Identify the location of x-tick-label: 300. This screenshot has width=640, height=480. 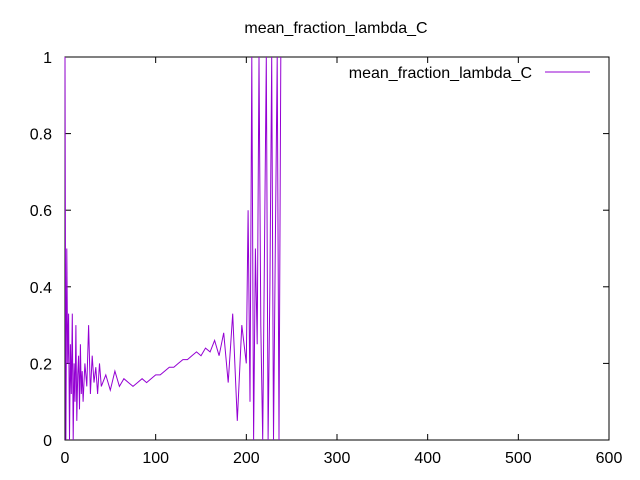
(337, 458).